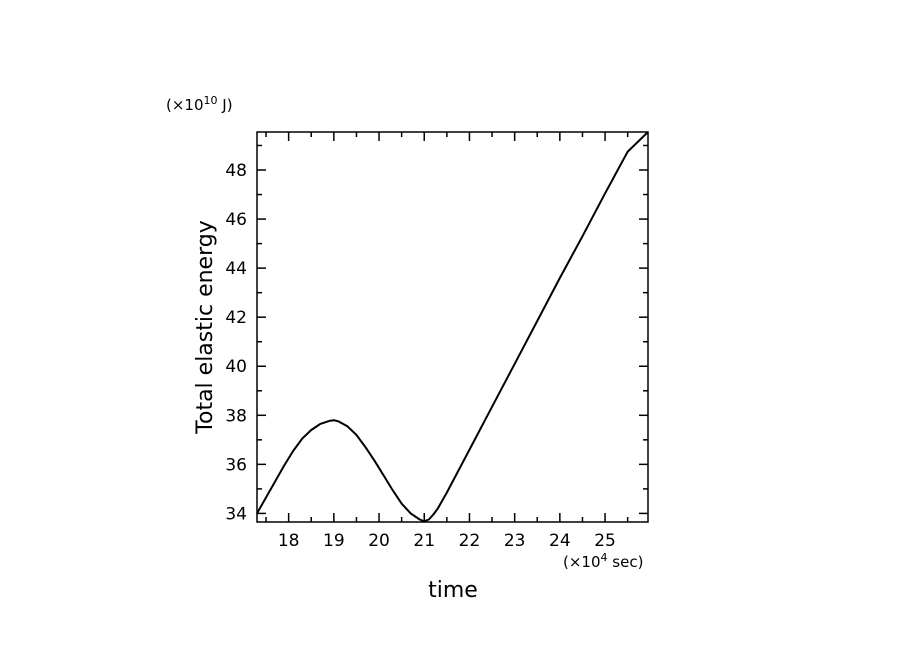 The image size is (904, 654). Describe the element at coordinates (379, 541) in the screenshot. I see `x-tick-label: 20` at that location.